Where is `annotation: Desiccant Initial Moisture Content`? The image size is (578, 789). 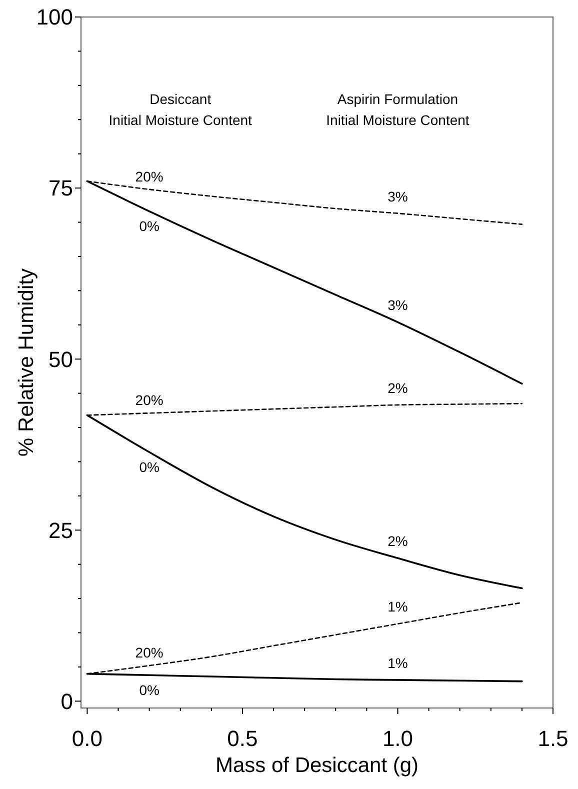 annotation: Desiccant Initial Moisture Content is located at coordinates (180, 109).